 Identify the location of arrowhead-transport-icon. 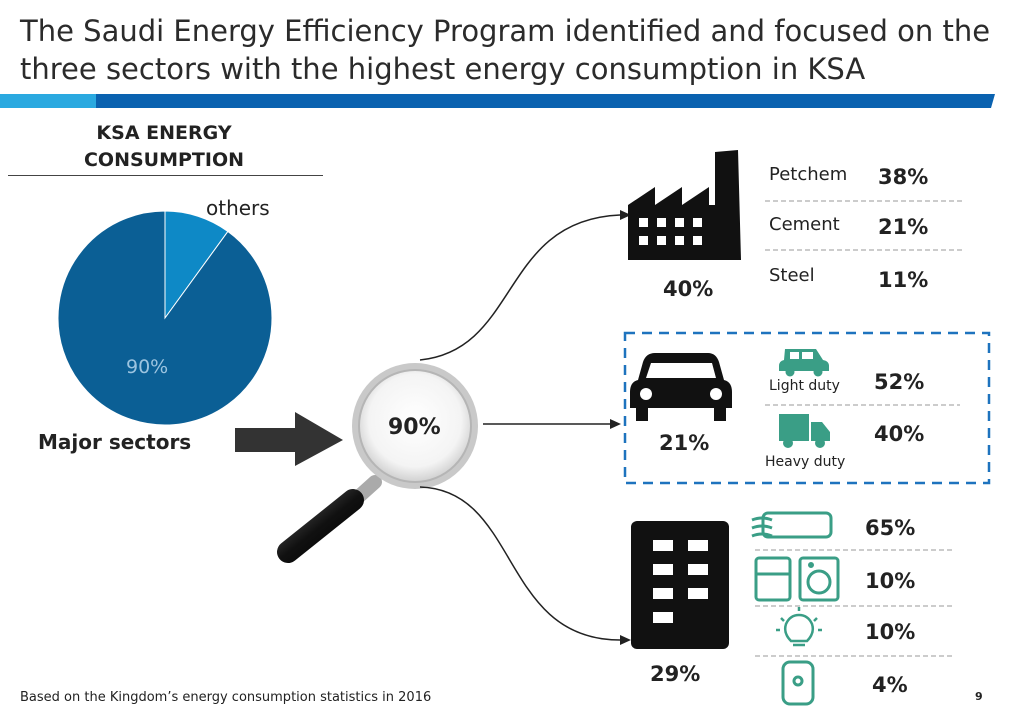
(615, 424).